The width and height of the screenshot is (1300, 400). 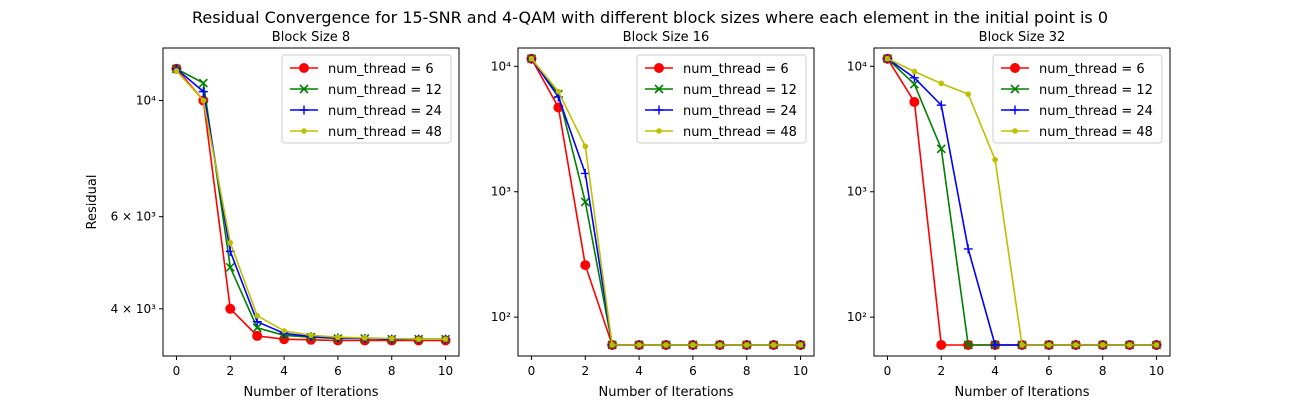 I want to click on y-tick-label: 6 × 10³, so click(x=134, y=217).